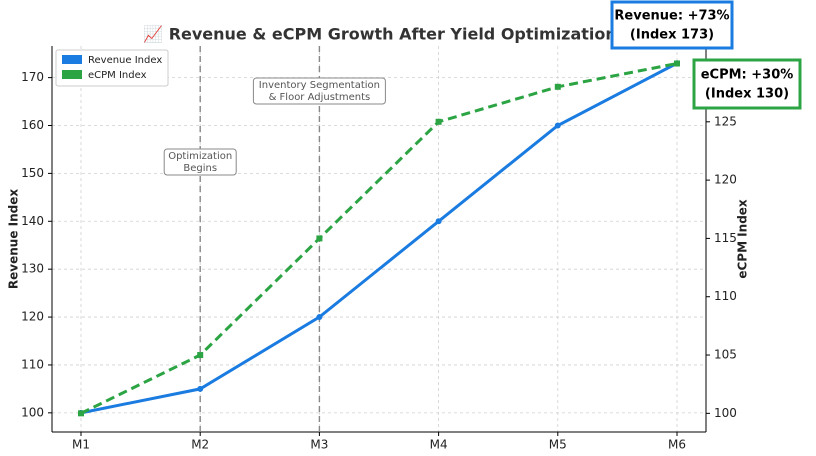 Image resolution: width=816 pixels, height=456 pixels. I want to click on y2-tick-label: 115, so click(725, 238).